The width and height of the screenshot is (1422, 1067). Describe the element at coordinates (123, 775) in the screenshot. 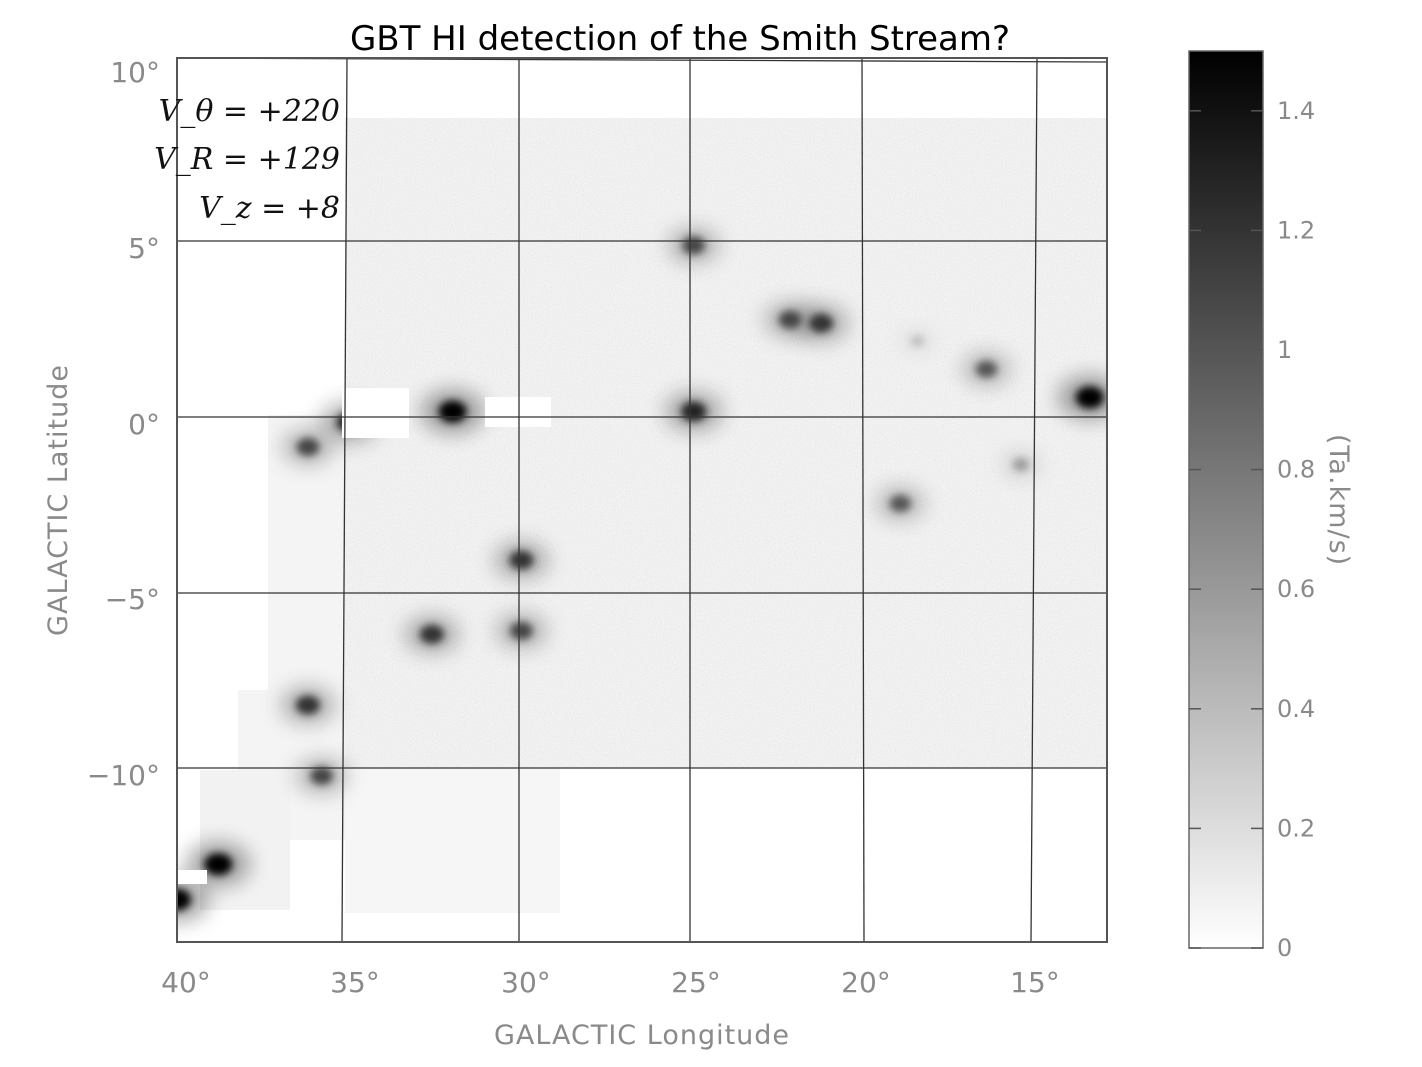

I see `y-tick-label: −10°` at that location.